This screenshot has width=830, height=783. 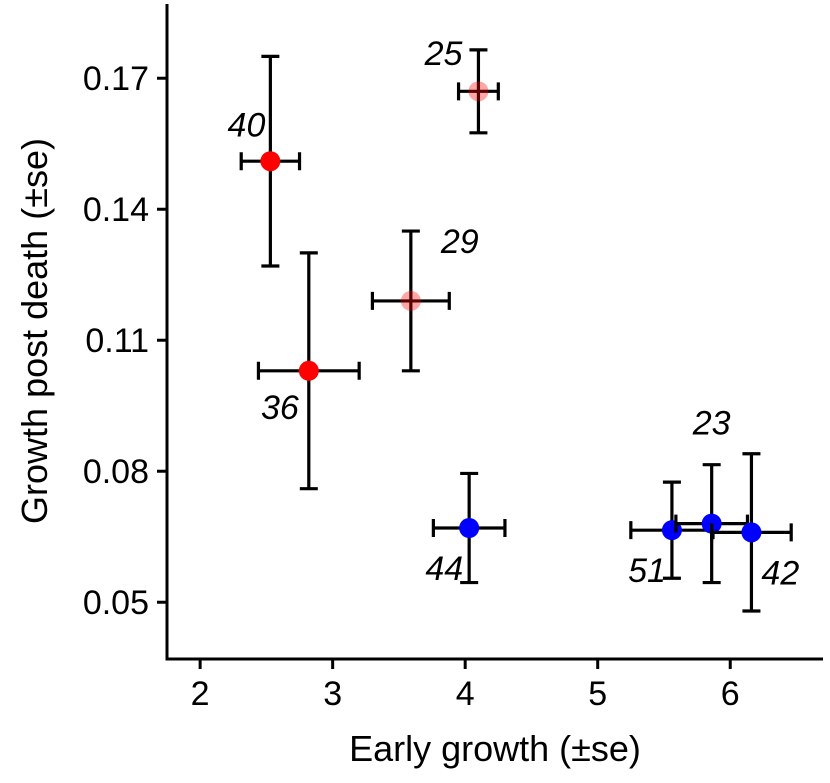 I want to click on point-label: 36, so click(x=280, y=408).